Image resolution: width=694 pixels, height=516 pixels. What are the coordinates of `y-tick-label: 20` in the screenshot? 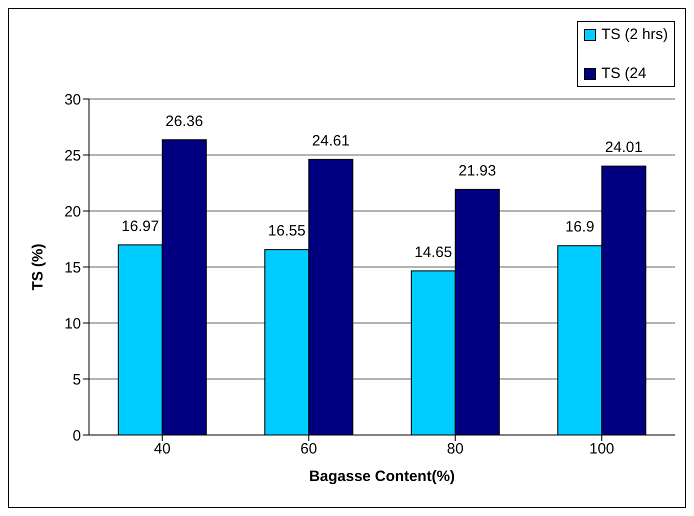 It's located at (72, 211).